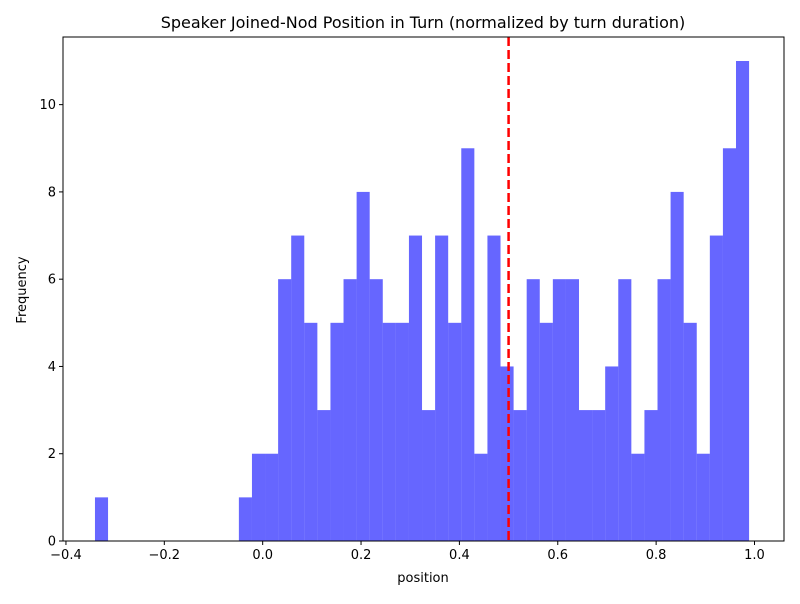  What do you see at coordinates (459, 555) in the screenshot?
I see `x-tick-label: 0.4` at bounding box center [459, 555].